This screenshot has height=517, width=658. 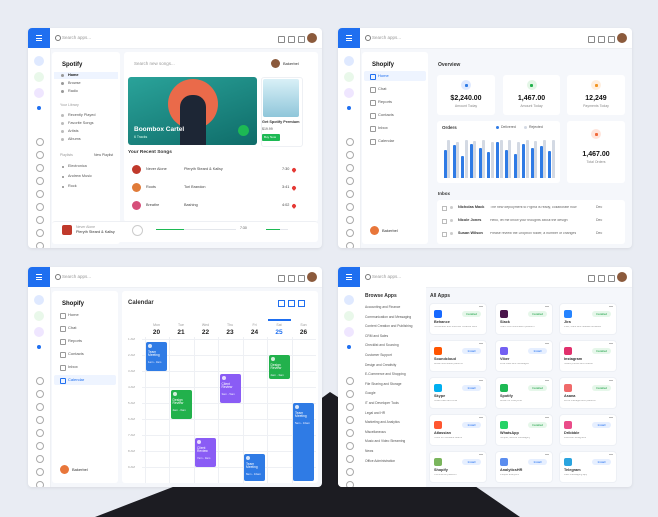 I want to click on hour-label: 6 AM, so click(x=131, y=419).